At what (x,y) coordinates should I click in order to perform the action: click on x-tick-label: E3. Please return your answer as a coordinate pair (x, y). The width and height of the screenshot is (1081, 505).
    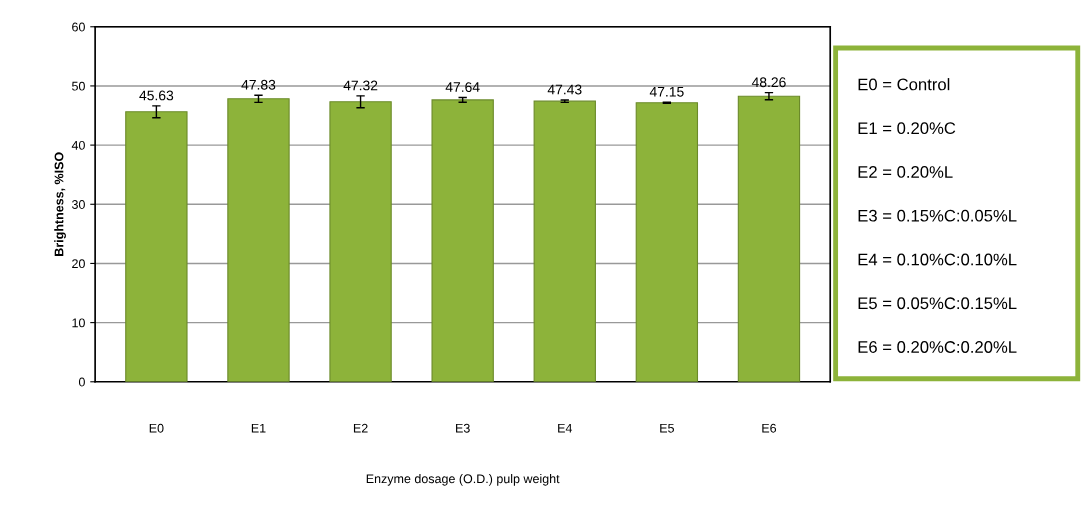
    Looking at the image, I should click on (463, 428).